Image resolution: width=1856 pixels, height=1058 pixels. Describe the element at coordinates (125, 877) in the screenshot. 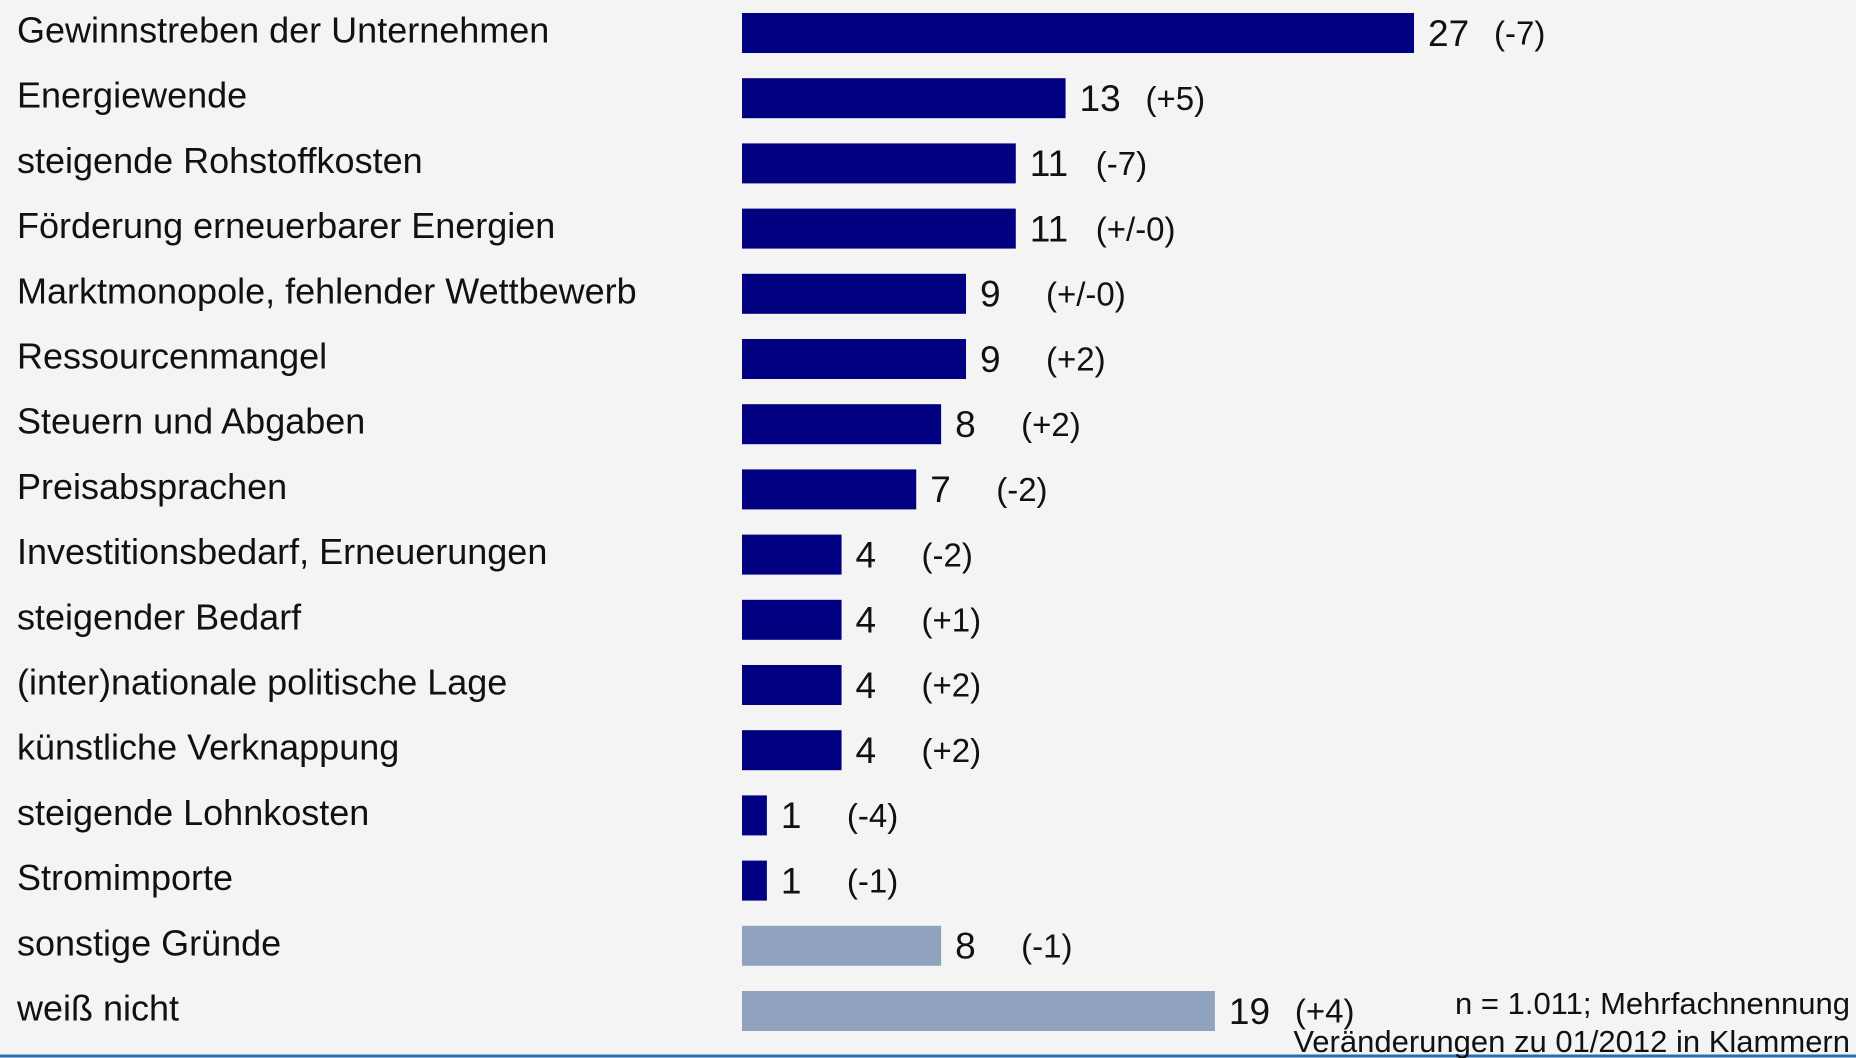

I see `category-label: Stromimporte` at that location.